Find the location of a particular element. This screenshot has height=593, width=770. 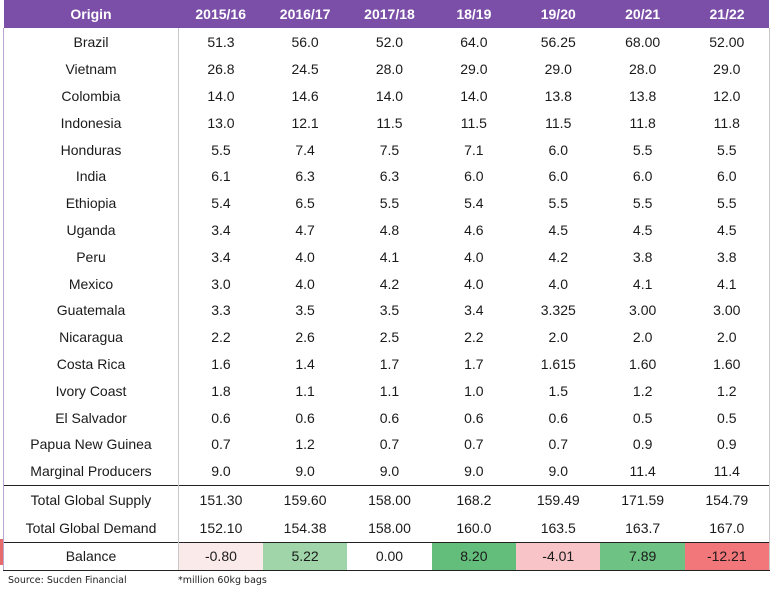

balance-cell: 8.20 is located at coordinates (474, 556).